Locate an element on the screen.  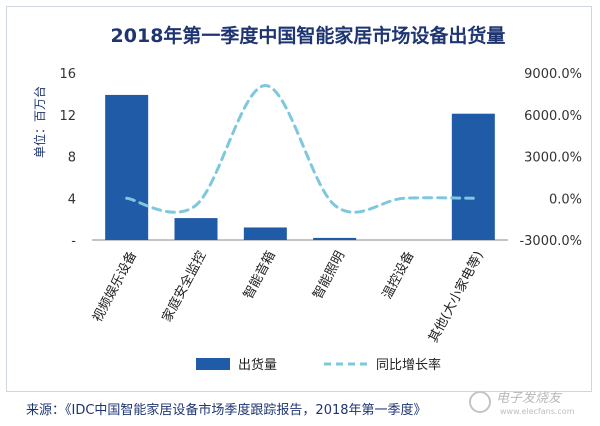
right-tick-label: 3000.0% is located at coordinates (553, 158).